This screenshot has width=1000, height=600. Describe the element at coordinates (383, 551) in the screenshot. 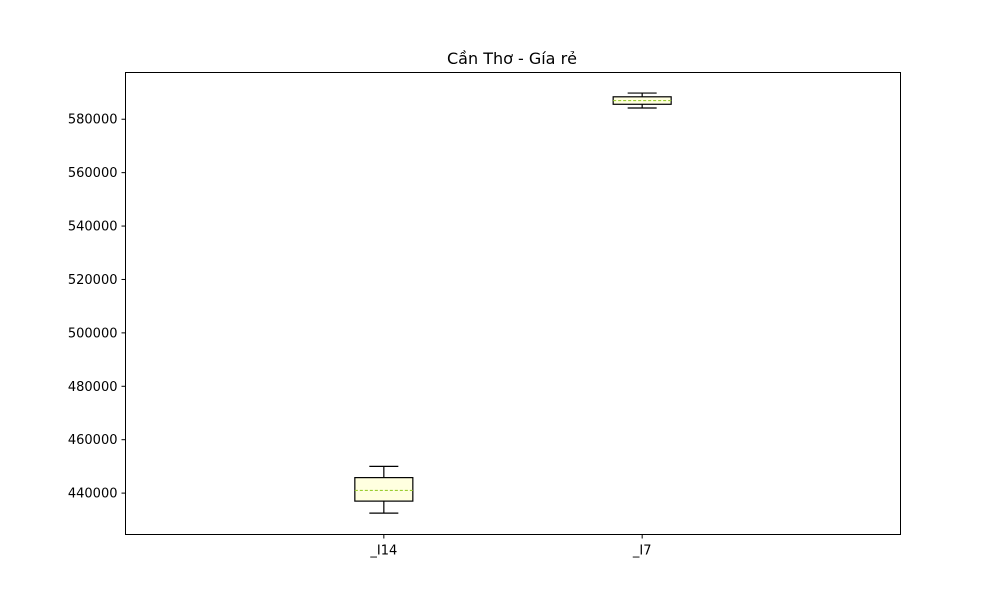

I see `x-tick-label: _I14` at that location.